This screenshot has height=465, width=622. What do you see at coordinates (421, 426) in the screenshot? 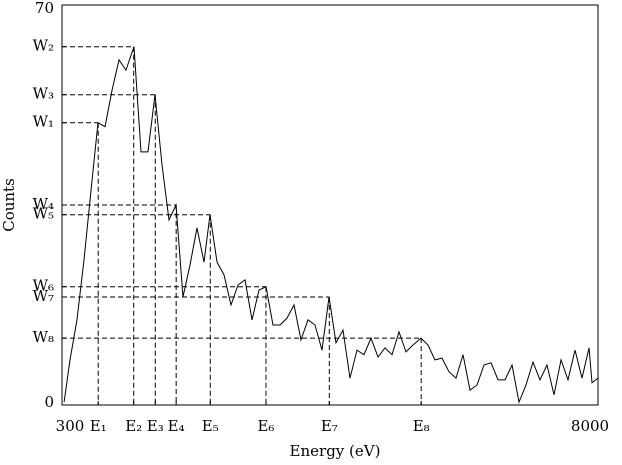
I see `x-tick-label: E₈` at bounding box center [421, 426].